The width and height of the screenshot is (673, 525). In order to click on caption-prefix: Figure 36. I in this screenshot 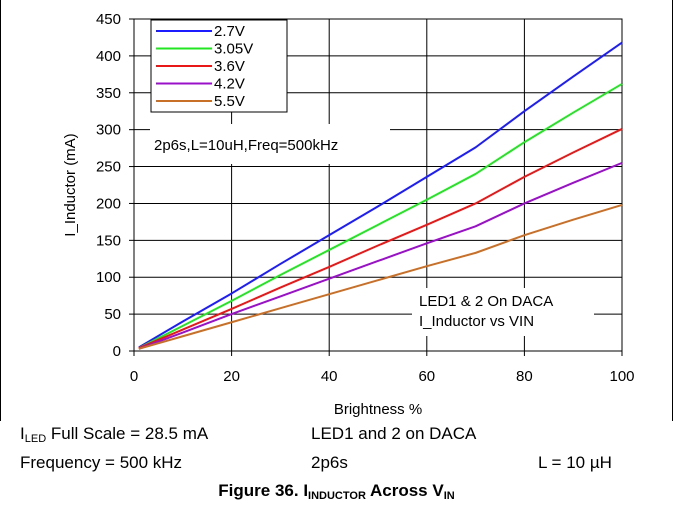, I will do `click(263, 490)`.